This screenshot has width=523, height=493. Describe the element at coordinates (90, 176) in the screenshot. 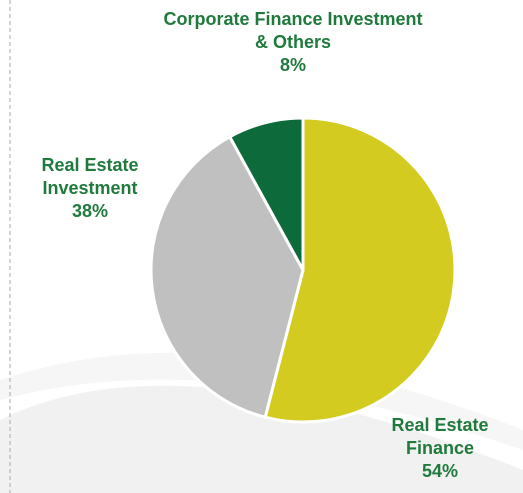

I see `slice-name: Real Estate Investment` at that location.